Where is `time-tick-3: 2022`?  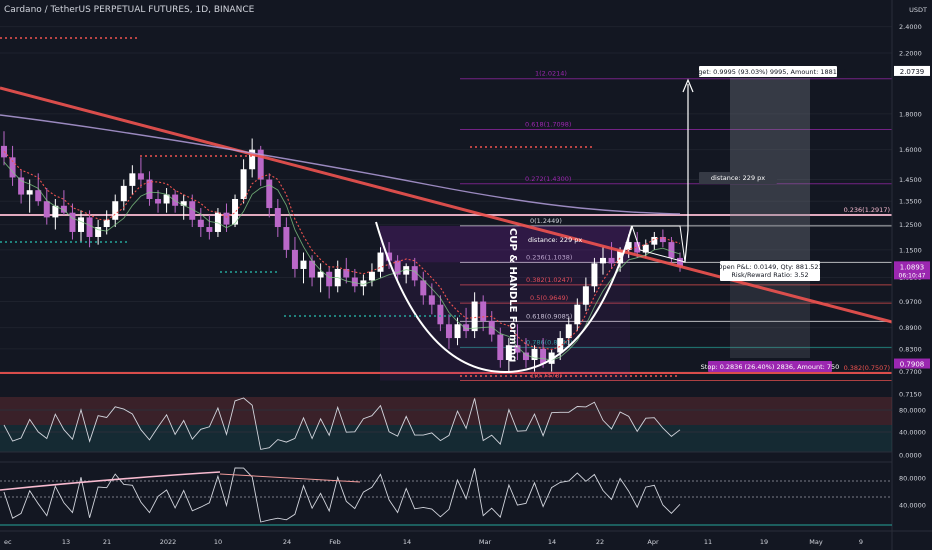 time-tick-3: 2022 is located at coordinates (168, 542).